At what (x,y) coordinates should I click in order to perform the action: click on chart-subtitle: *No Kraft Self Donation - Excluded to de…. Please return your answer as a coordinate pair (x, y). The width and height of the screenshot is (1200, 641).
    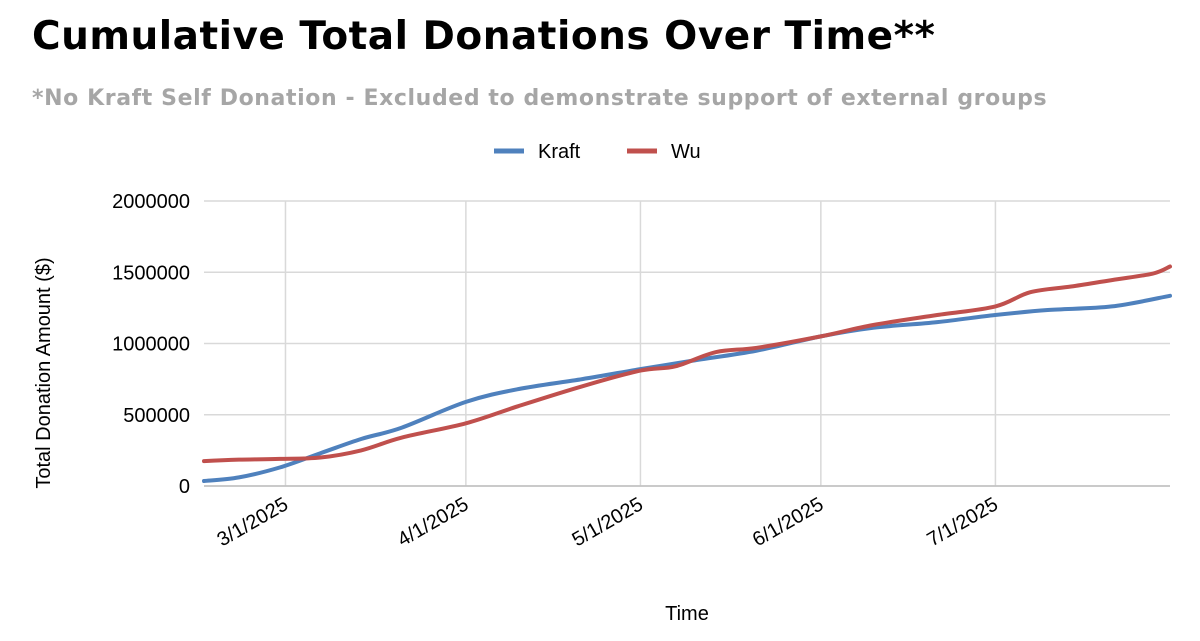
    Looking at the image, I should click on (540, 98).